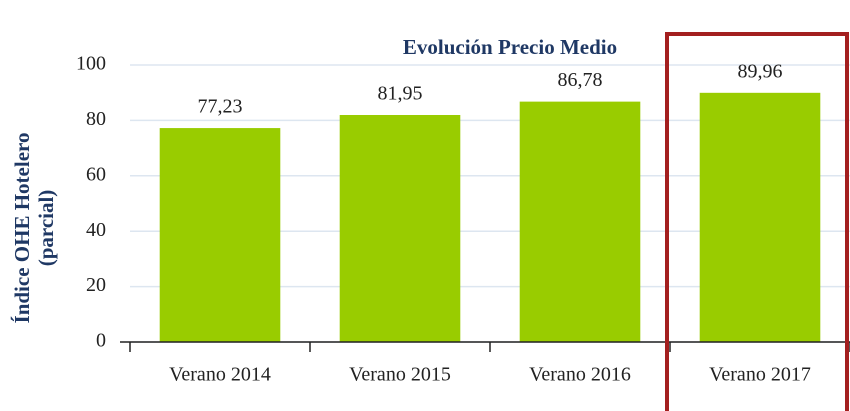  I want to click on y-tick-label: 40, so click(96, 230).